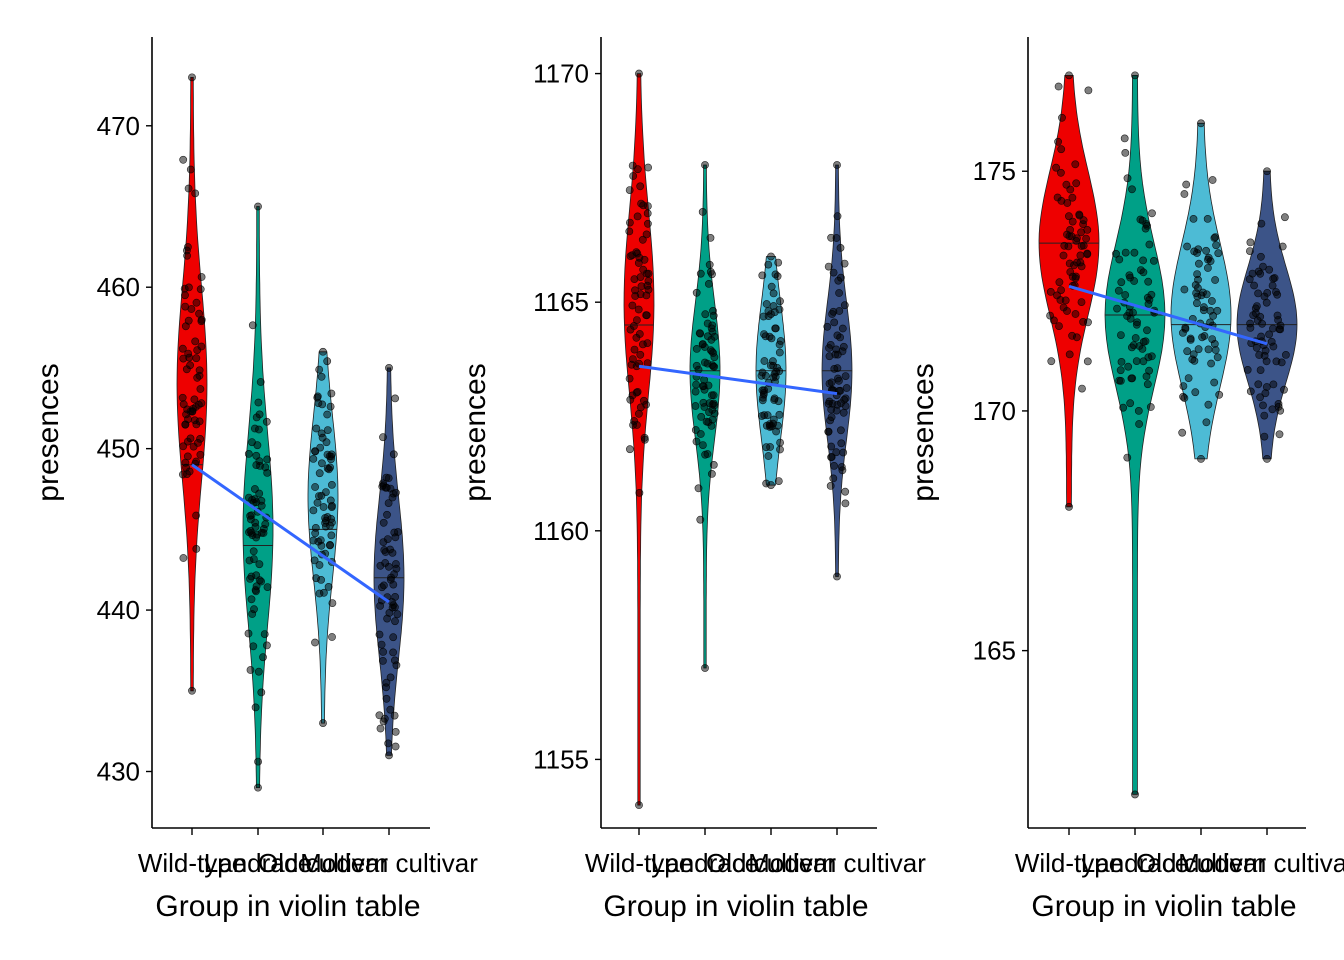  I want to click on x-axis-label: Group in violin table, so click(287, 906).